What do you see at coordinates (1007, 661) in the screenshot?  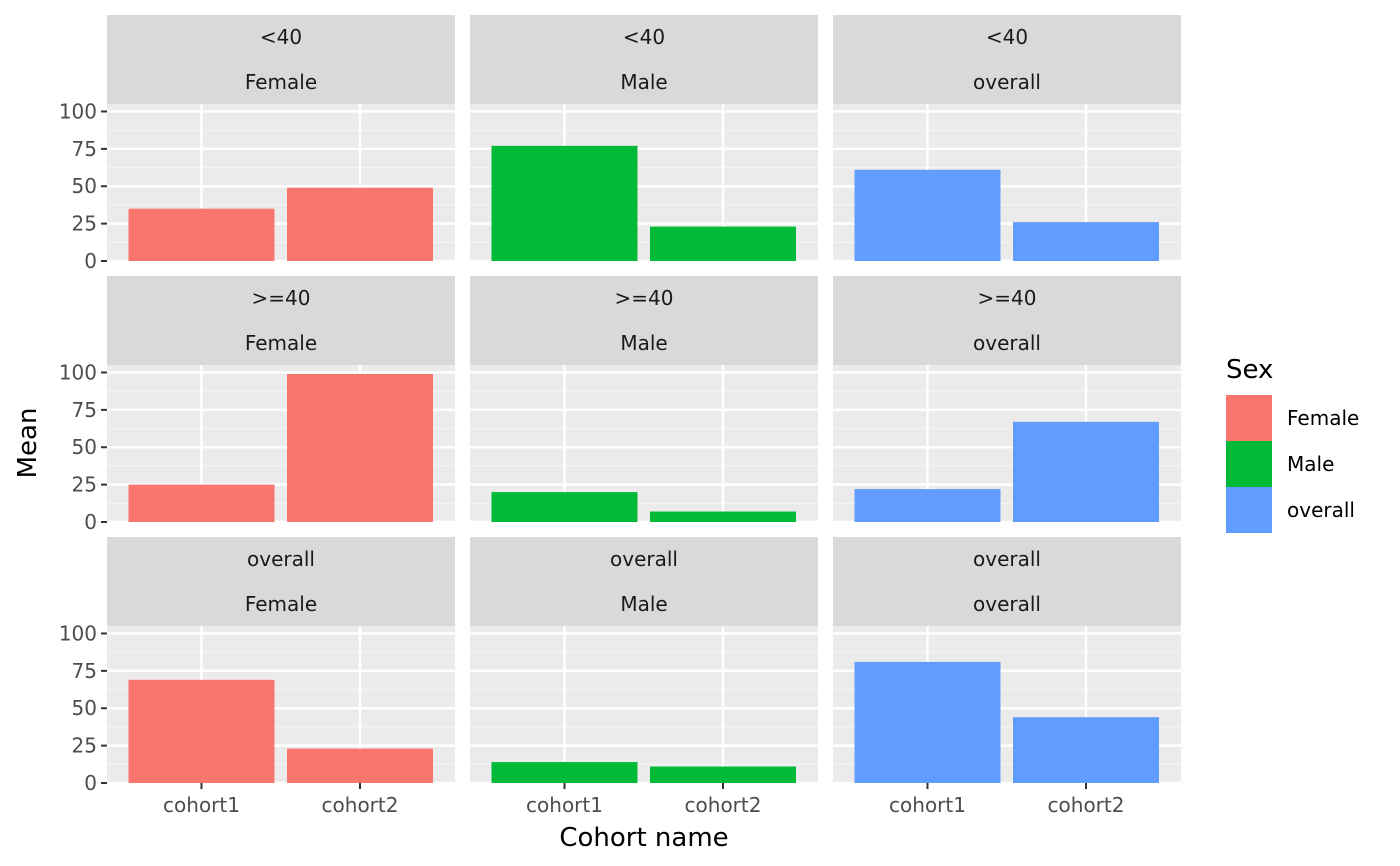 I see `facet-panel-2-2: overall overall` at bounding box center [1007, 661].